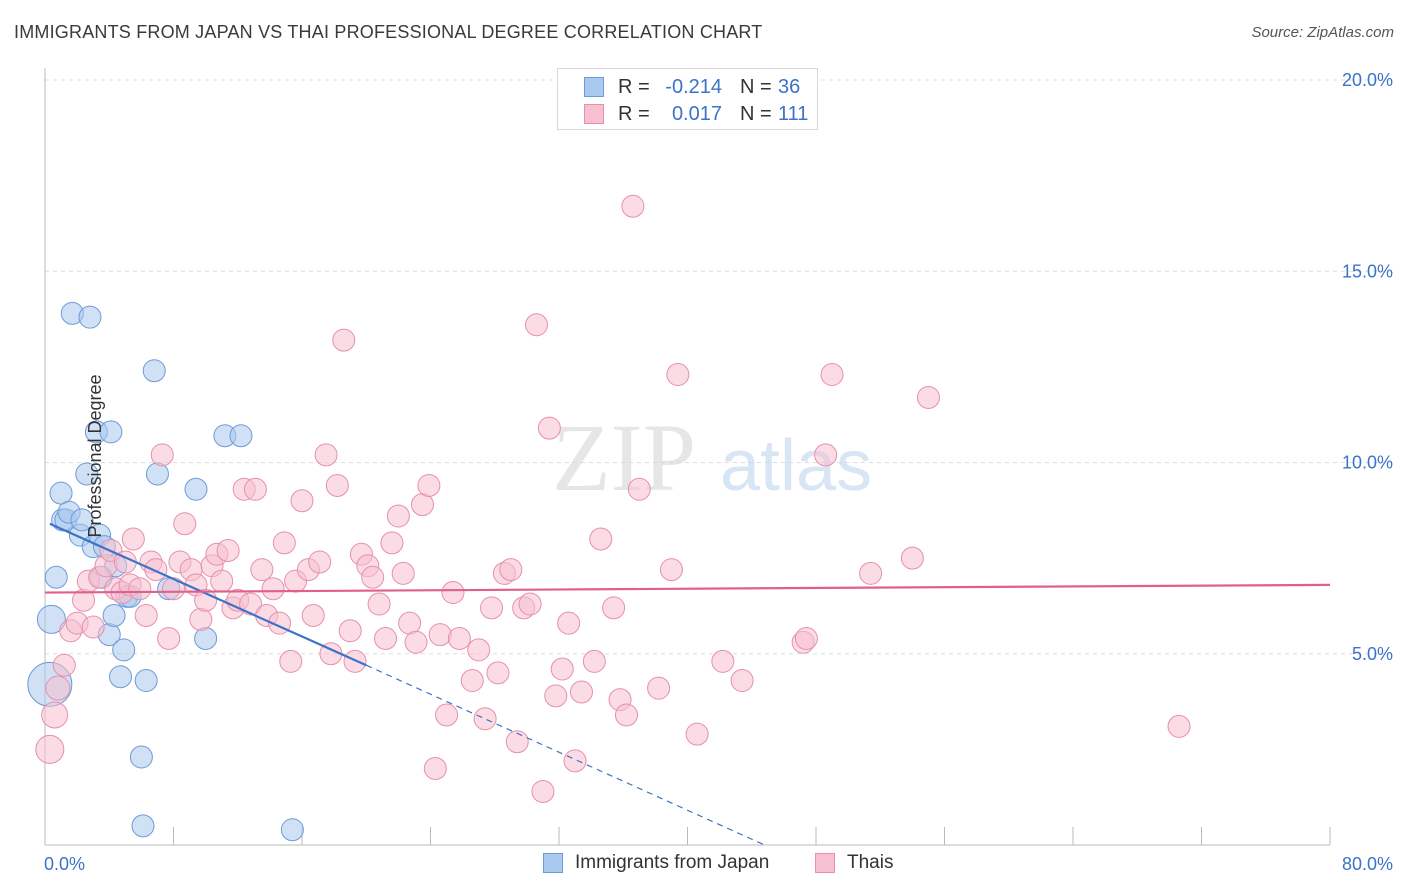  Describe the element at coordinates (672, 862) in the screenshot. I see `legend-label-japan: Immigrants from Japan` at that location.